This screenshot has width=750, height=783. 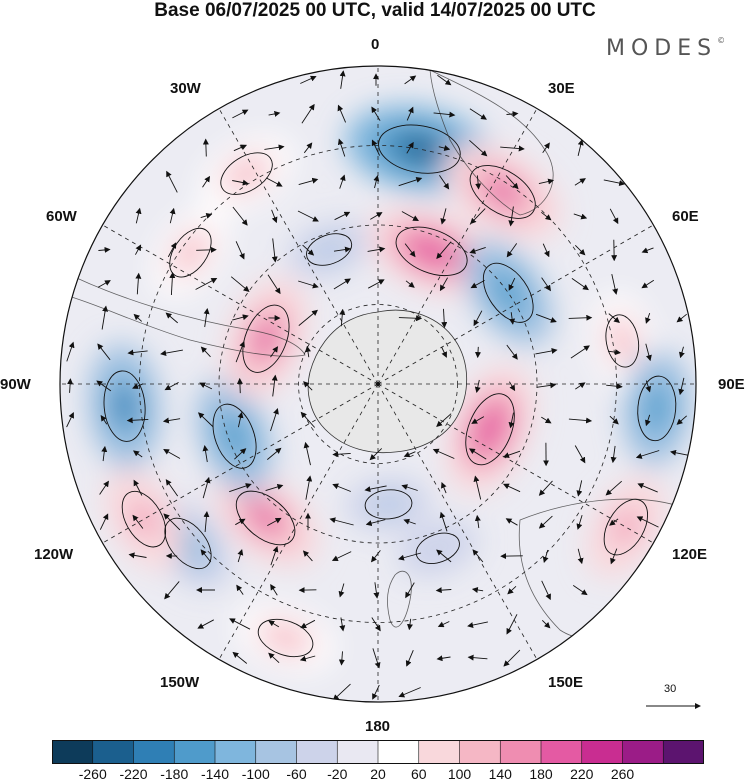 What do you see at coordinates (180, 682) in the screenshot?
I see `lon-label-150w: 150W` at bounding box center [180, 682].